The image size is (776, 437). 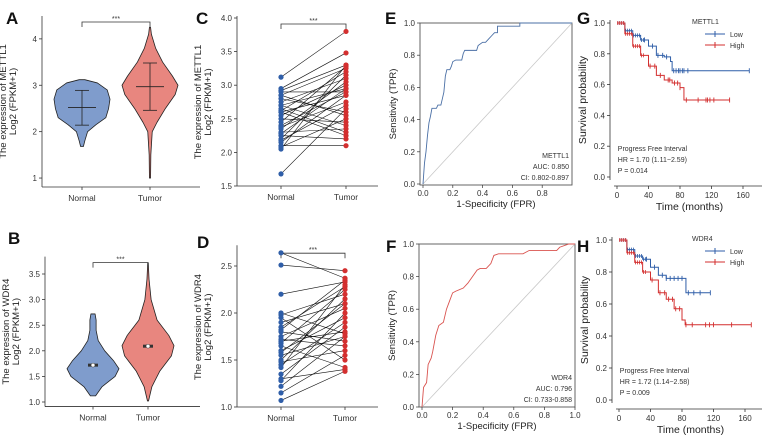 What do you see at coordinates (281, 418) in the screenshot?
I see `x-tick-label: Normal` at bounding box center [281, 418].